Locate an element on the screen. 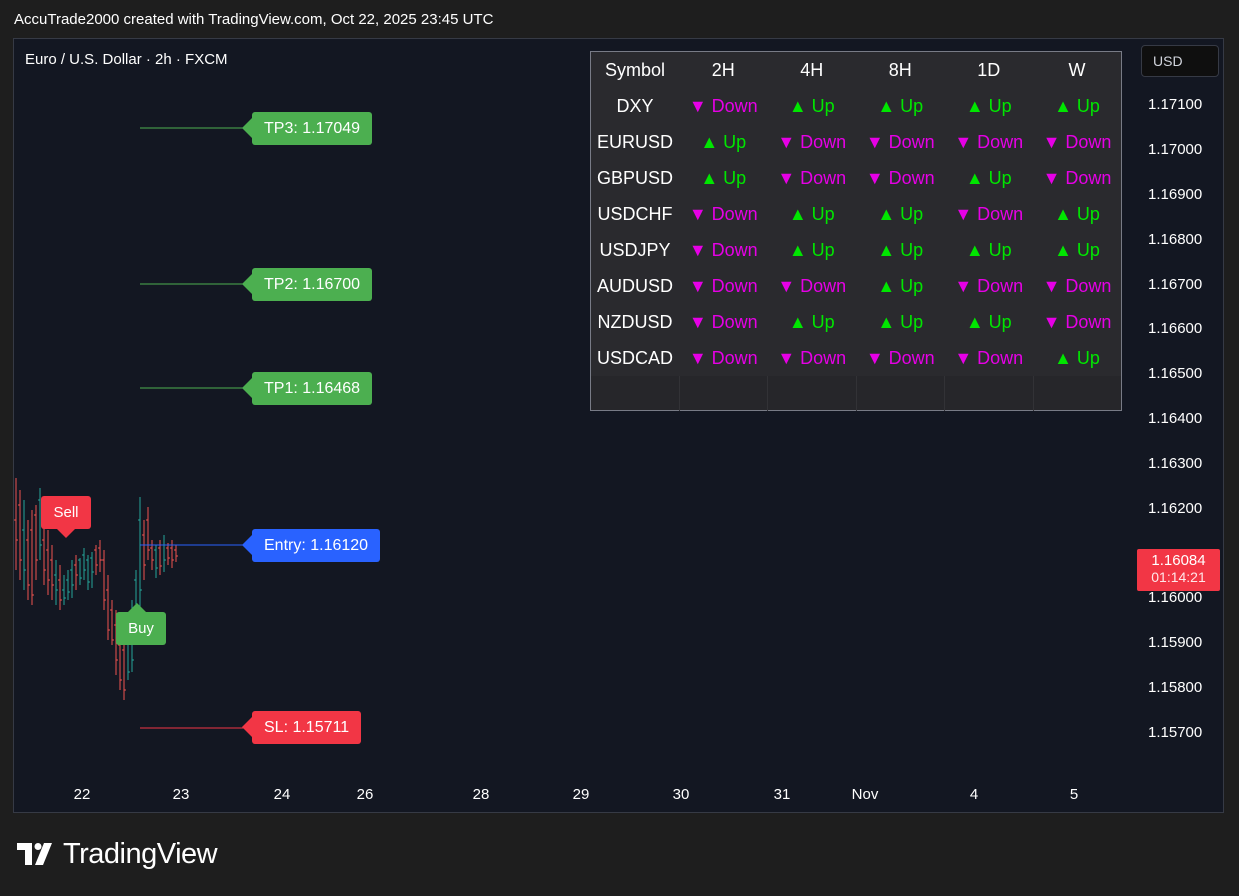 The width and height of the screenshot is (1239, 896). price-tick: 1.17100 is located at coordinates (1175, 104).